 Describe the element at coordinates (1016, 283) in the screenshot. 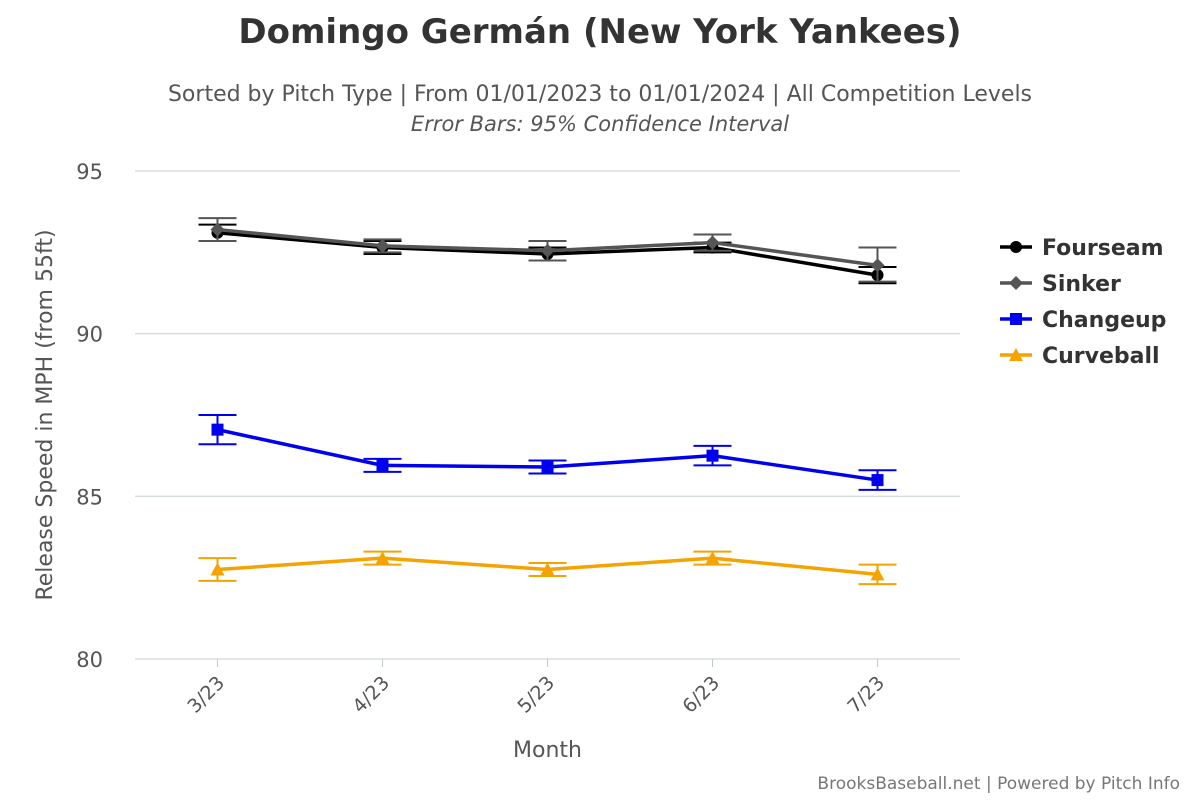

I see `legend-marker-diamond-icon` at that location.